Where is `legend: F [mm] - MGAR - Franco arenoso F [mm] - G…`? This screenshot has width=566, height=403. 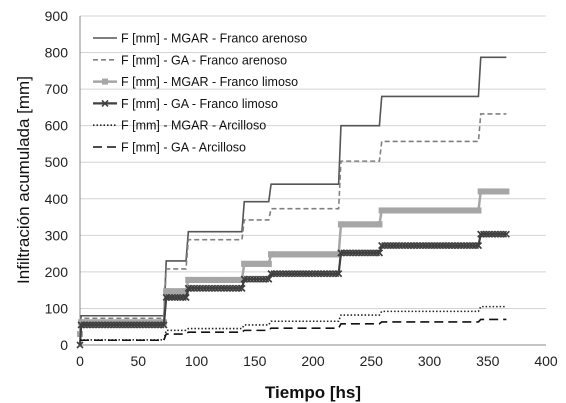 legend: F [mm] - MGAR - Franco arenoso F [mm] - G… is located at coordinates (200, 93).